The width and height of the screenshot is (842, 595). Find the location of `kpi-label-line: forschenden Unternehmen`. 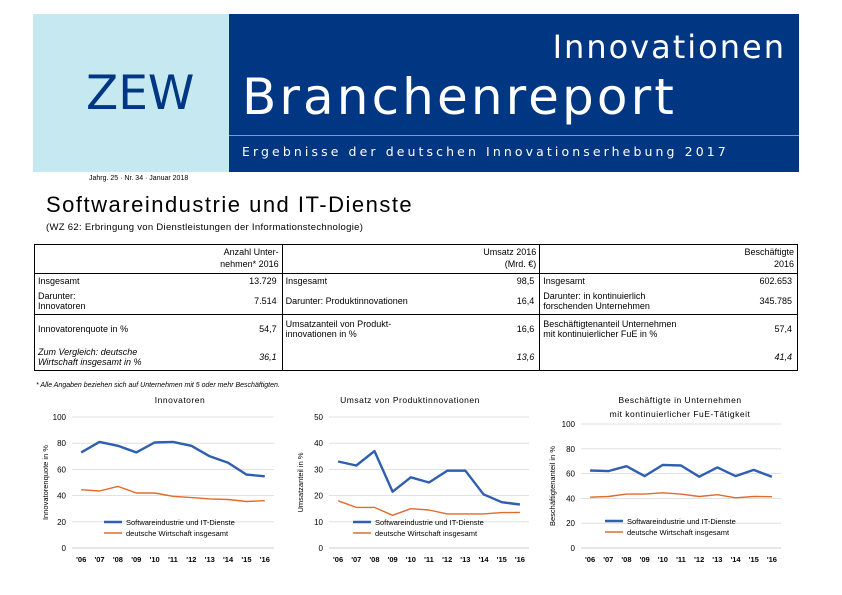

kpi-label-line: forschenden Unternehmen is located at coordinates (596, 305).